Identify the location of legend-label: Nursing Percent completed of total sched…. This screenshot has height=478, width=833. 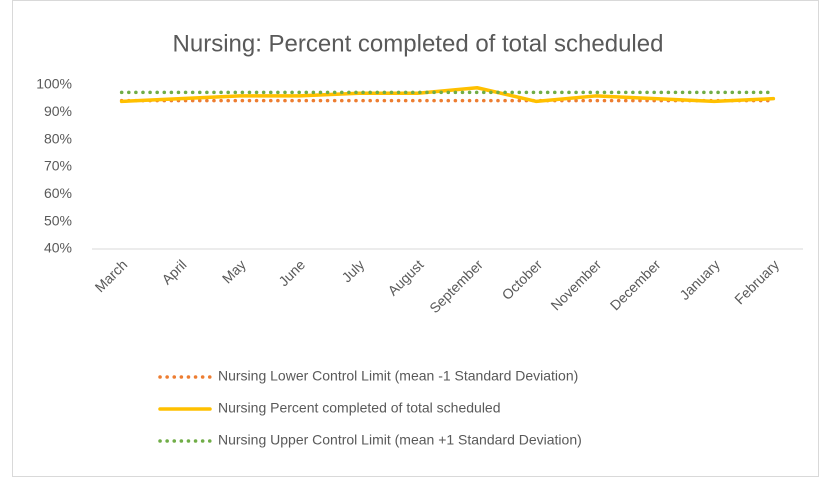
(359, 408).